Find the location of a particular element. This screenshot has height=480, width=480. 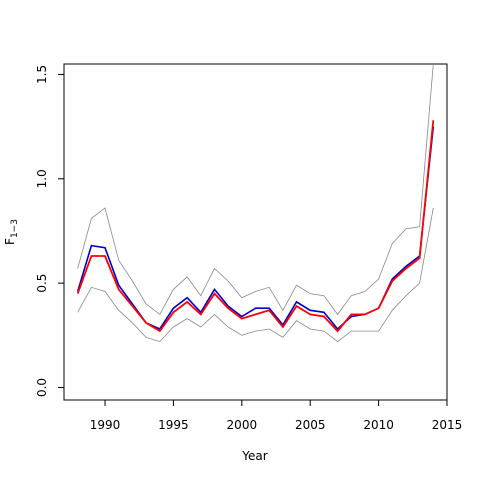

y-axis: 0.0 0.5 1.0 1.5 is located at coordinates (49, 231).